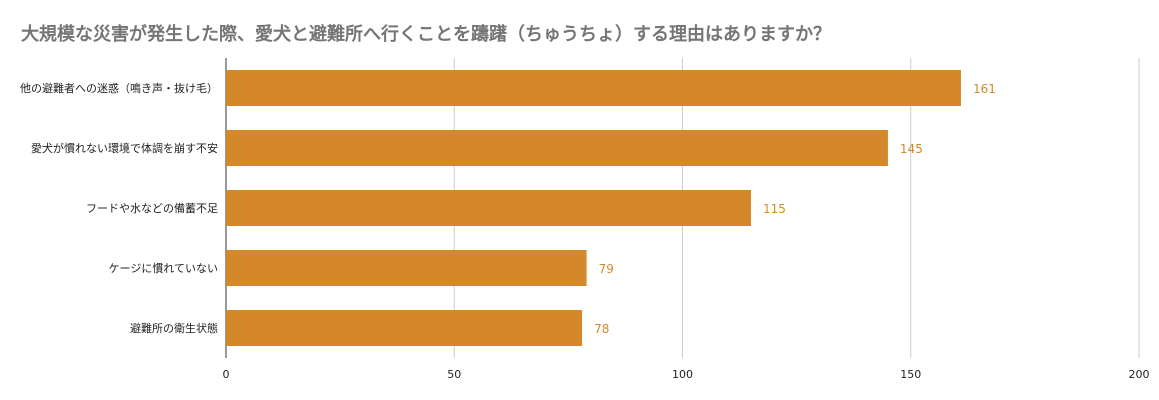  Describe the element at coordinates (174, 328) in the screenshot. I see `category-label: 避難所の衛生状態` at that location.